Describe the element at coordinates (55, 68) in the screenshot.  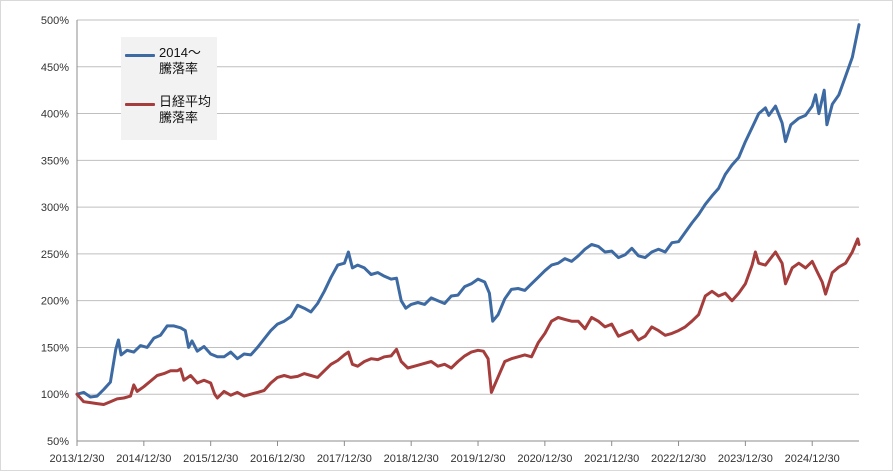
I see `y-tick-label: 450%` at that location.